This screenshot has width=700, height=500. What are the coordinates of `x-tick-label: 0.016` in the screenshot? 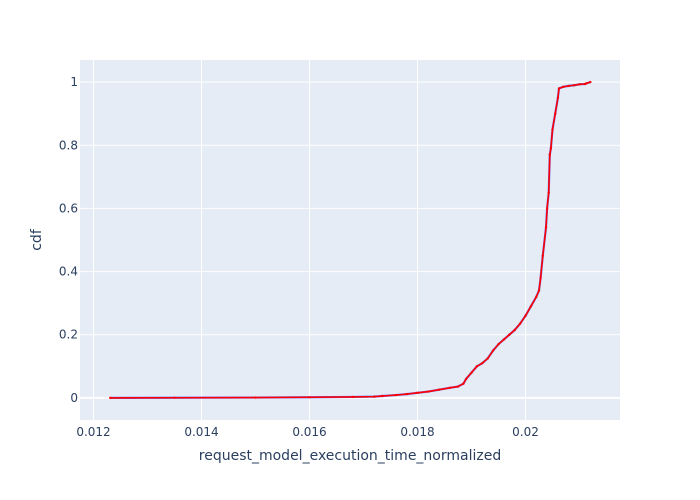 It's located at (309, 432).